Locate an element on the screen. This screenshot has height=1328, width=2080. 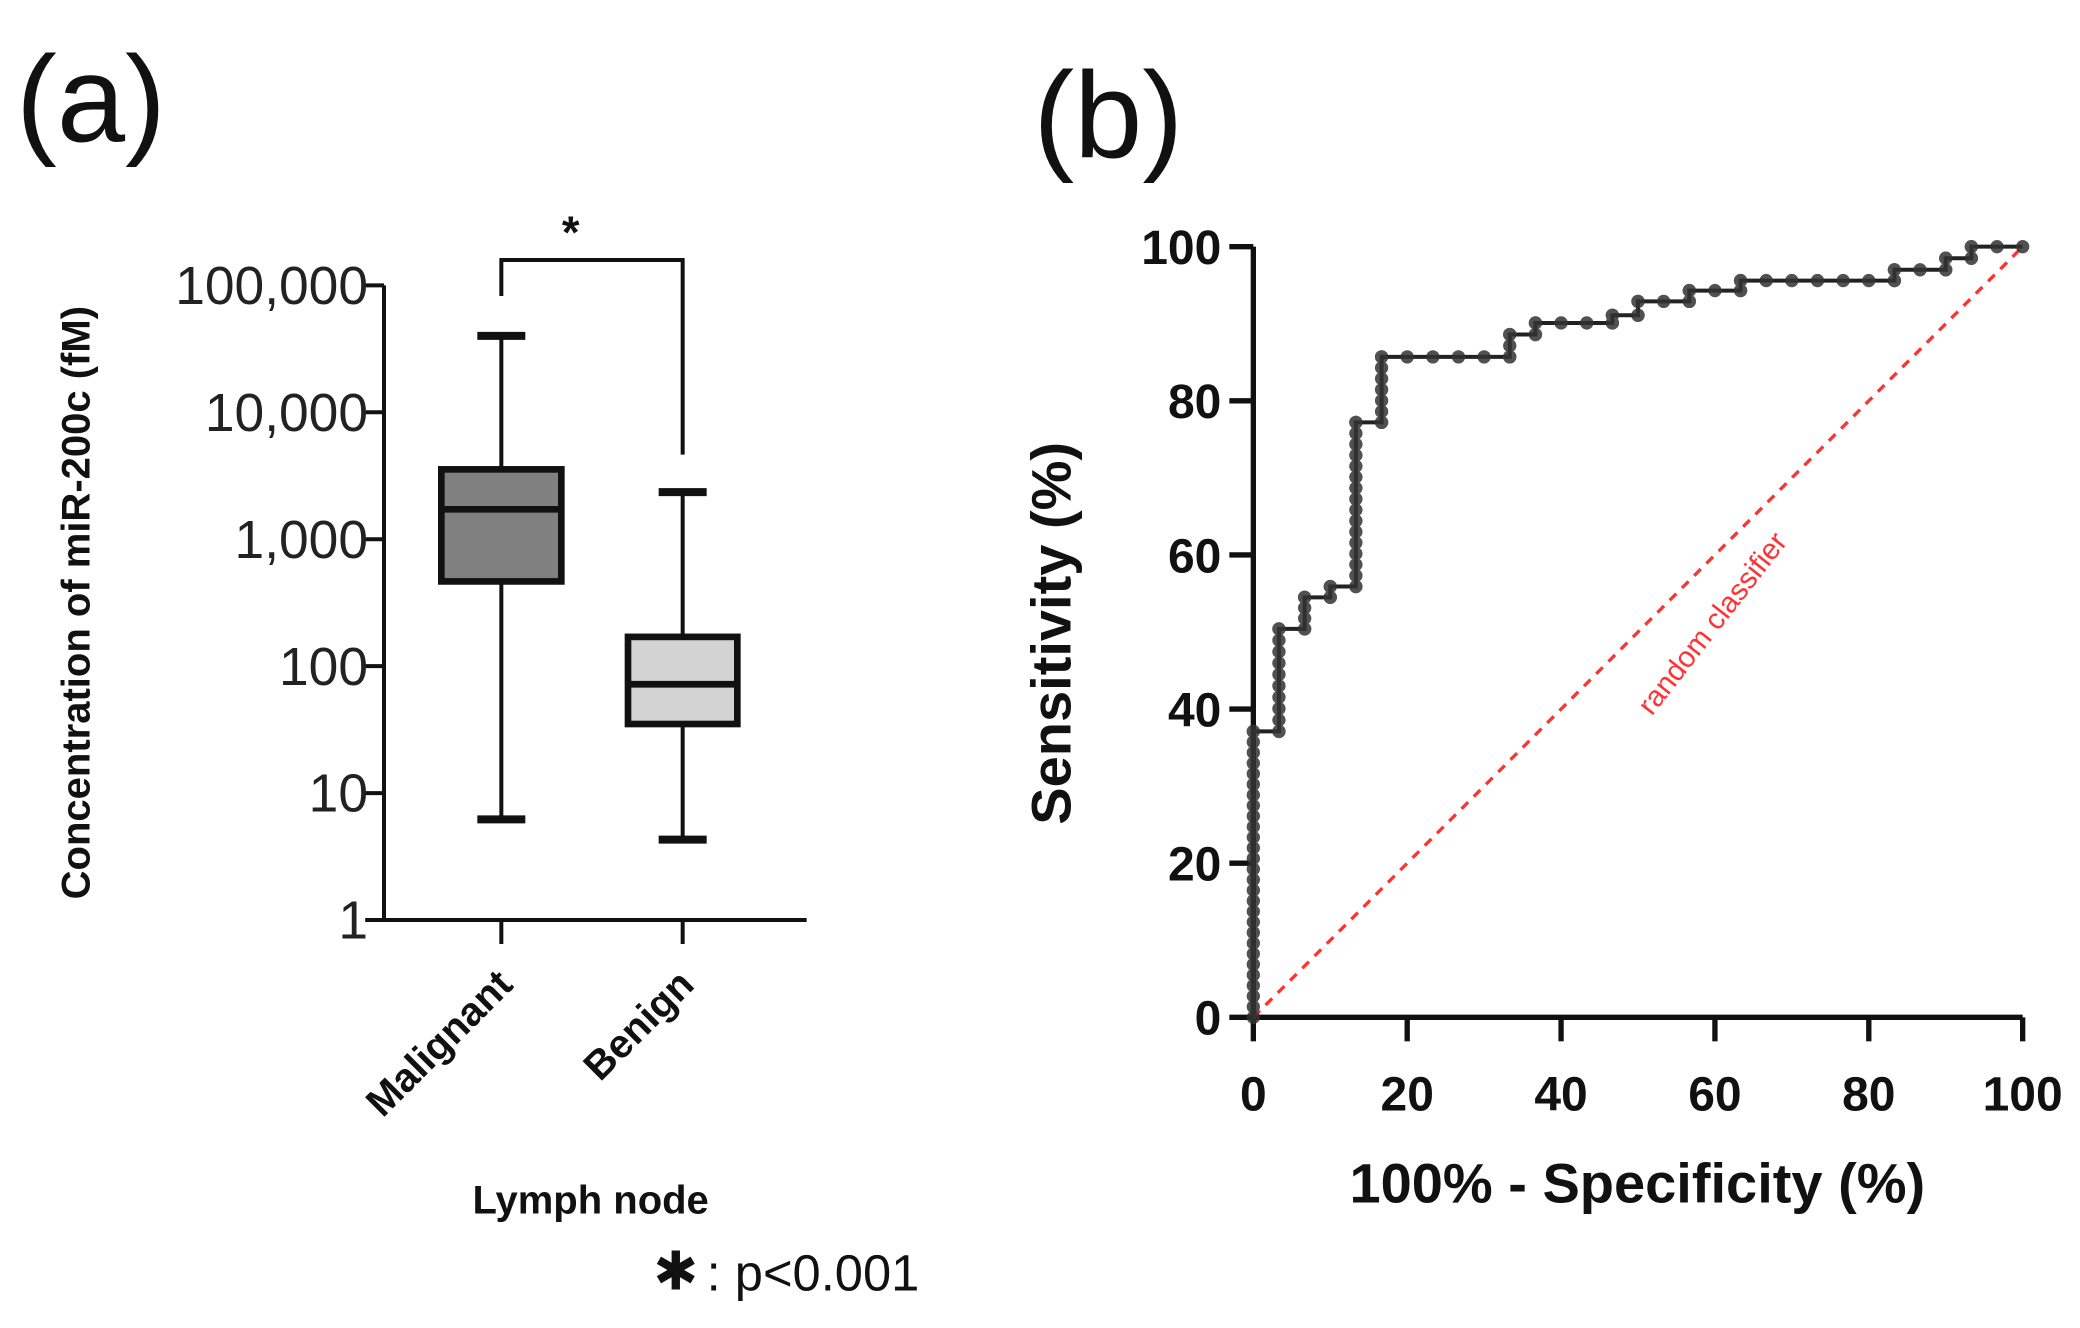
y-axis-label-b: Sensitivity (%) is located at coordinates (1051, 633).